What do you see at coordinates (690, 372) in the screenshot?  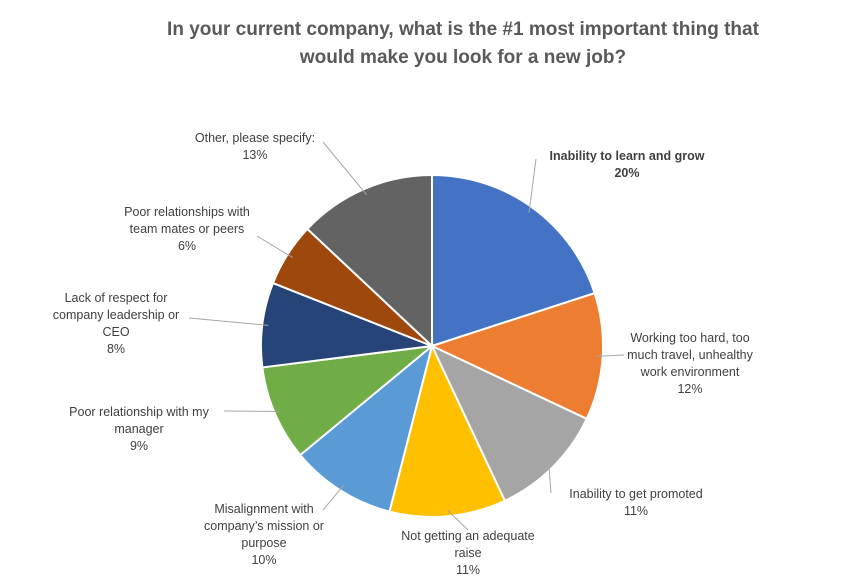 I see `data-label-text: work environment` at bounding box center [690, 372].